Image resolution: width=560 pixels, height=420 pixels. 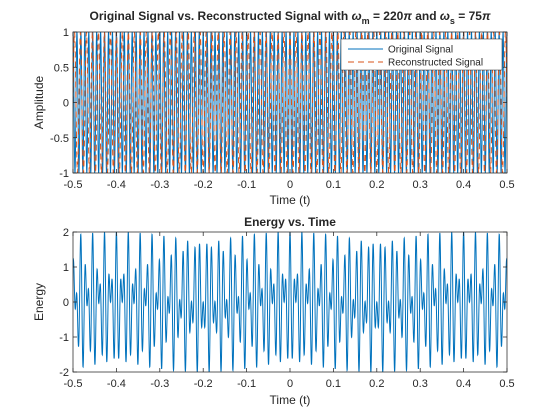 I want to click on legend-box, so click(x=421, y=54).